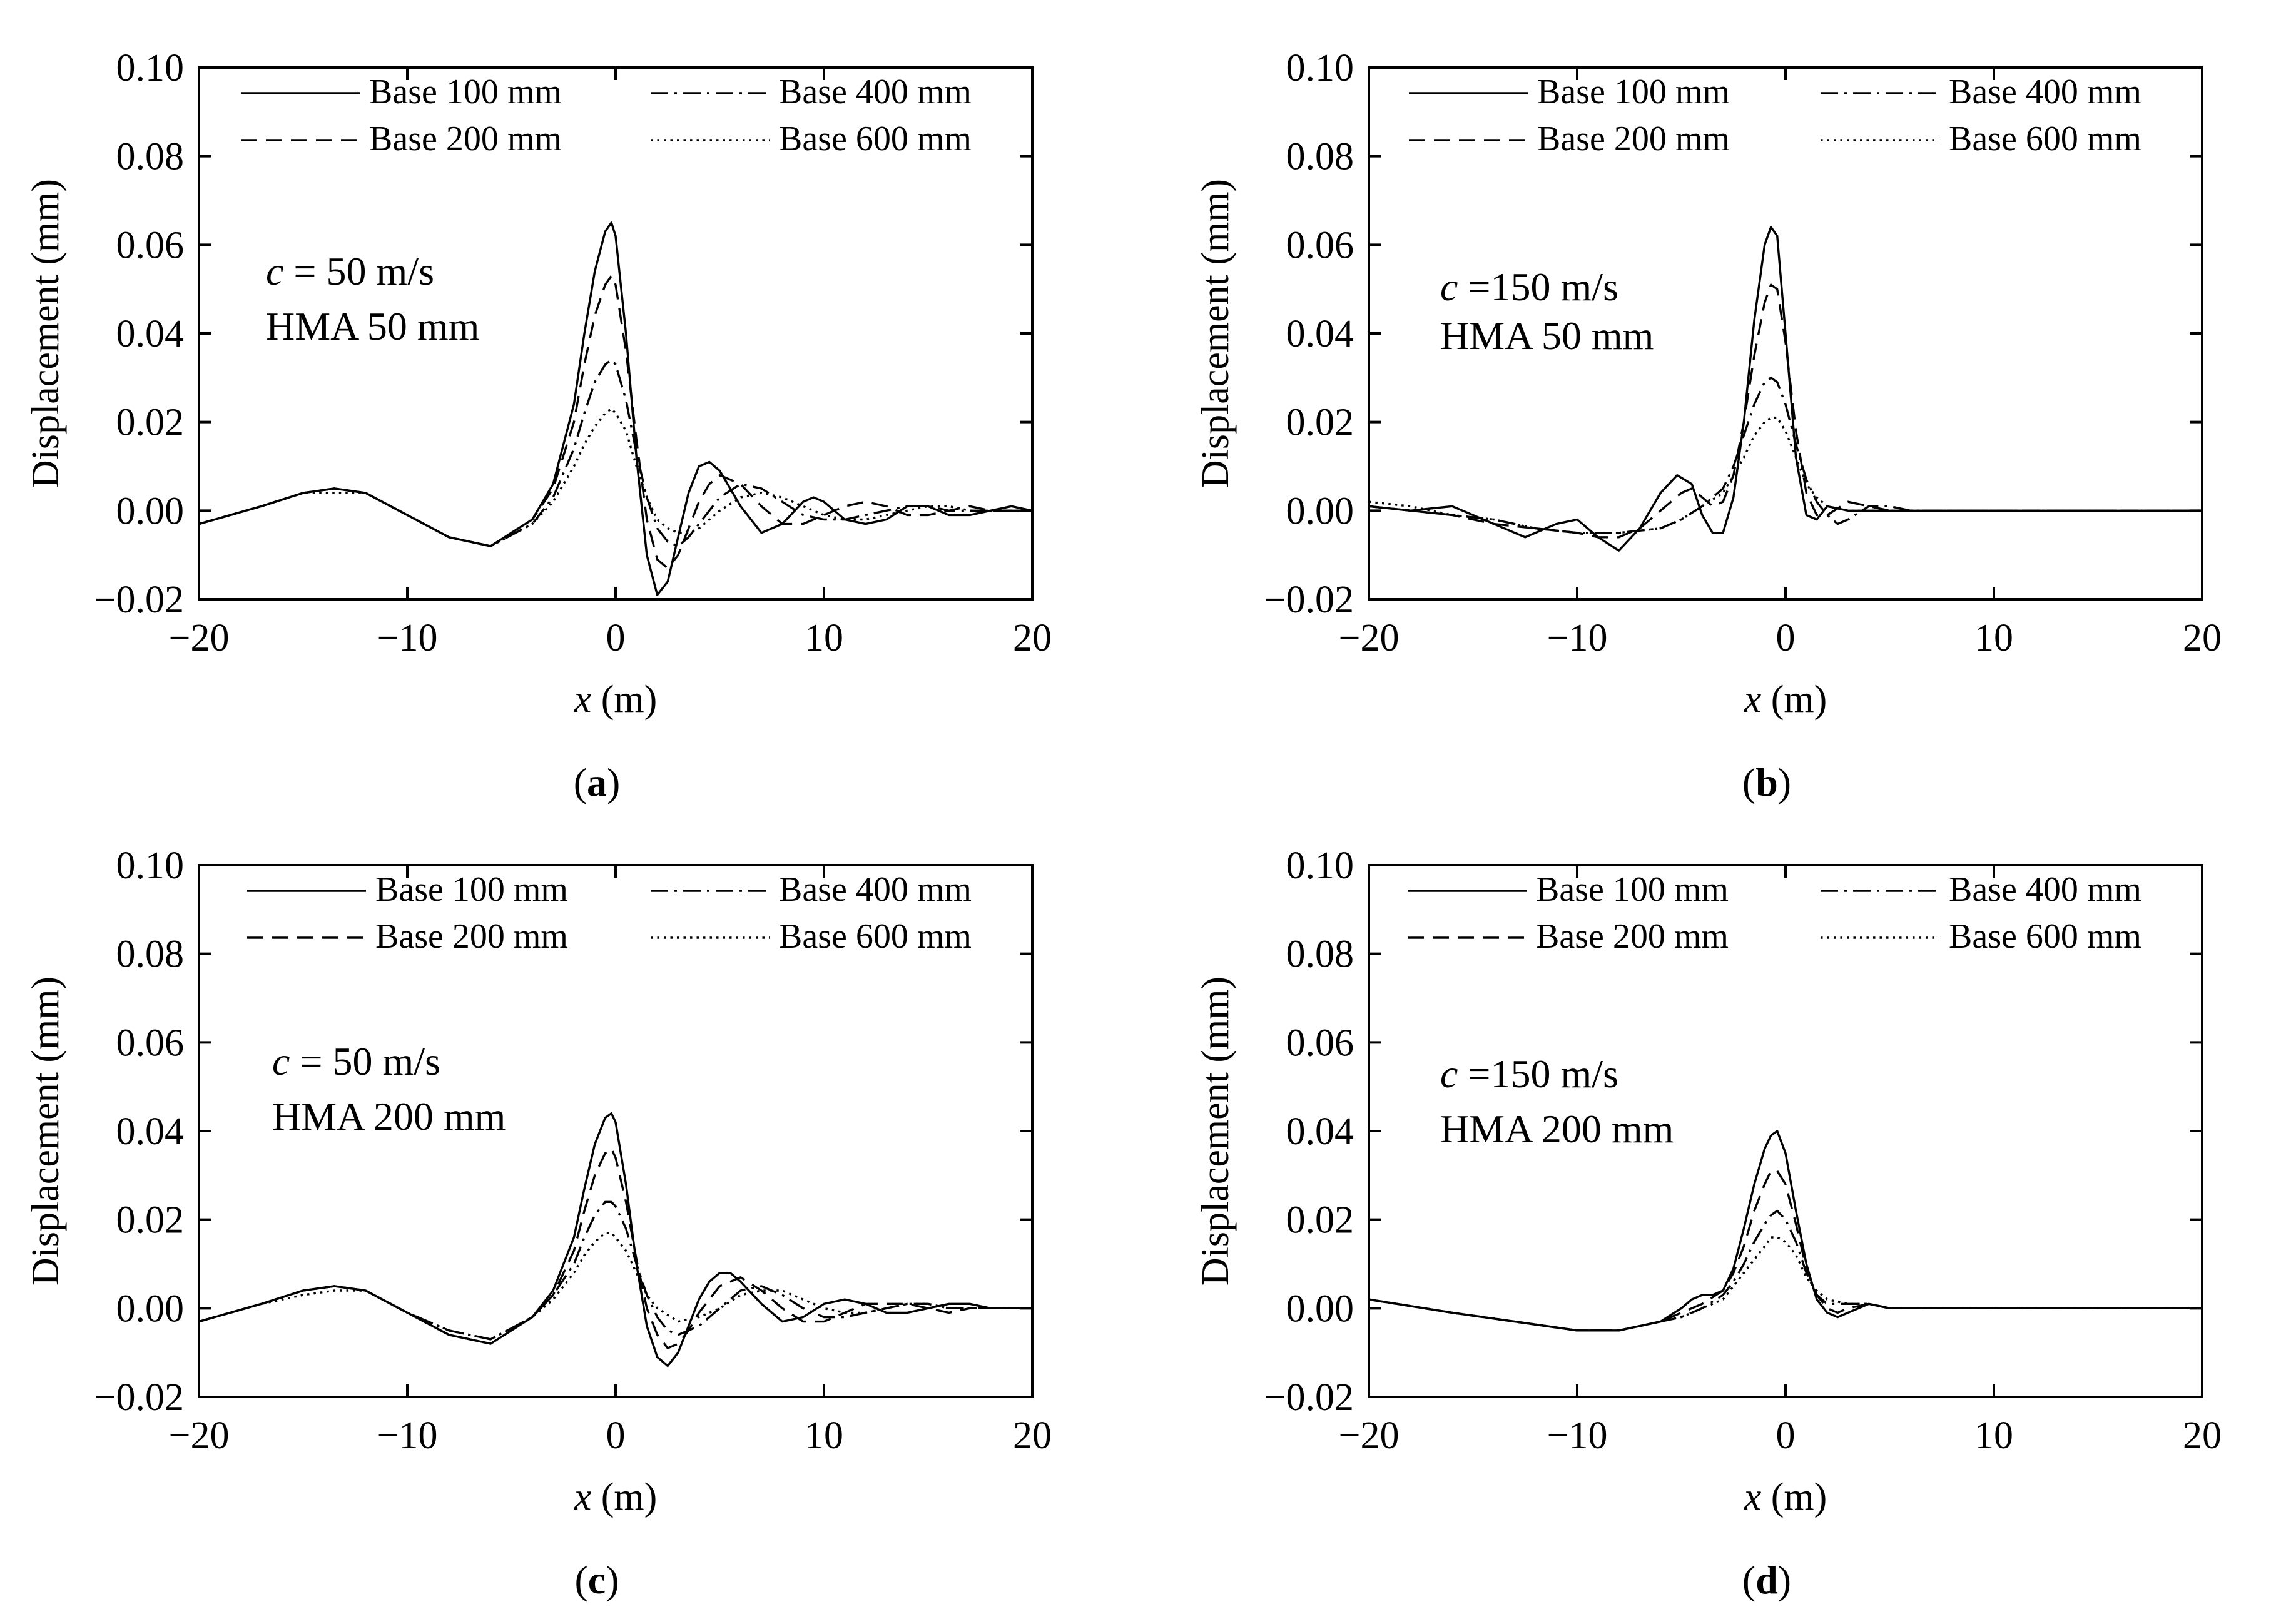  Describe the element at coordinates (1529, 287) in the screenshot. I see `annotation-speed: c =150 m/s` at that location.